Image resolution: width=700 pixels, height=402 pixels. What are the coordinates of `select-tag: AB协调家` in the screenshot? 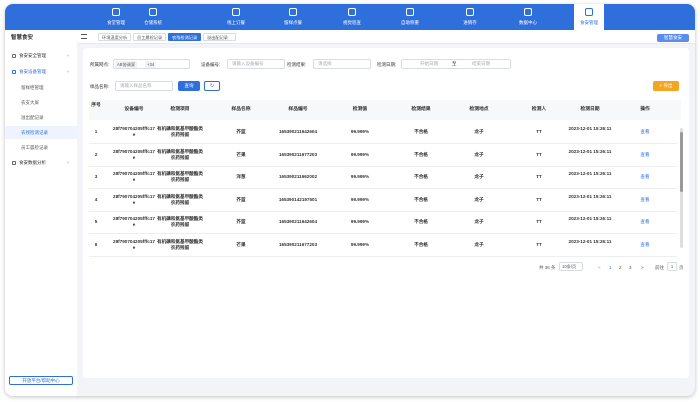 It's located at (126, 64).